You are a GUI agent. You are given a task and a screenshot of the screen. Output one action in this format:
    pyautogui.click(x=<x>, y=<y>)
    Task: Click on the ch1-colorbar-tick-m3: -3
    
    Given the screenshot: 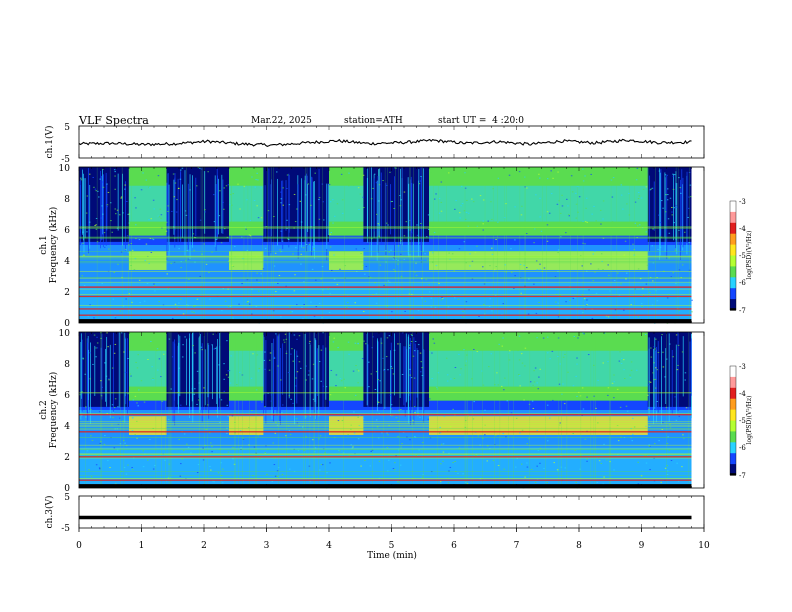 What is the action you would take?
    pyautogui.click(x=742, y=202)
    